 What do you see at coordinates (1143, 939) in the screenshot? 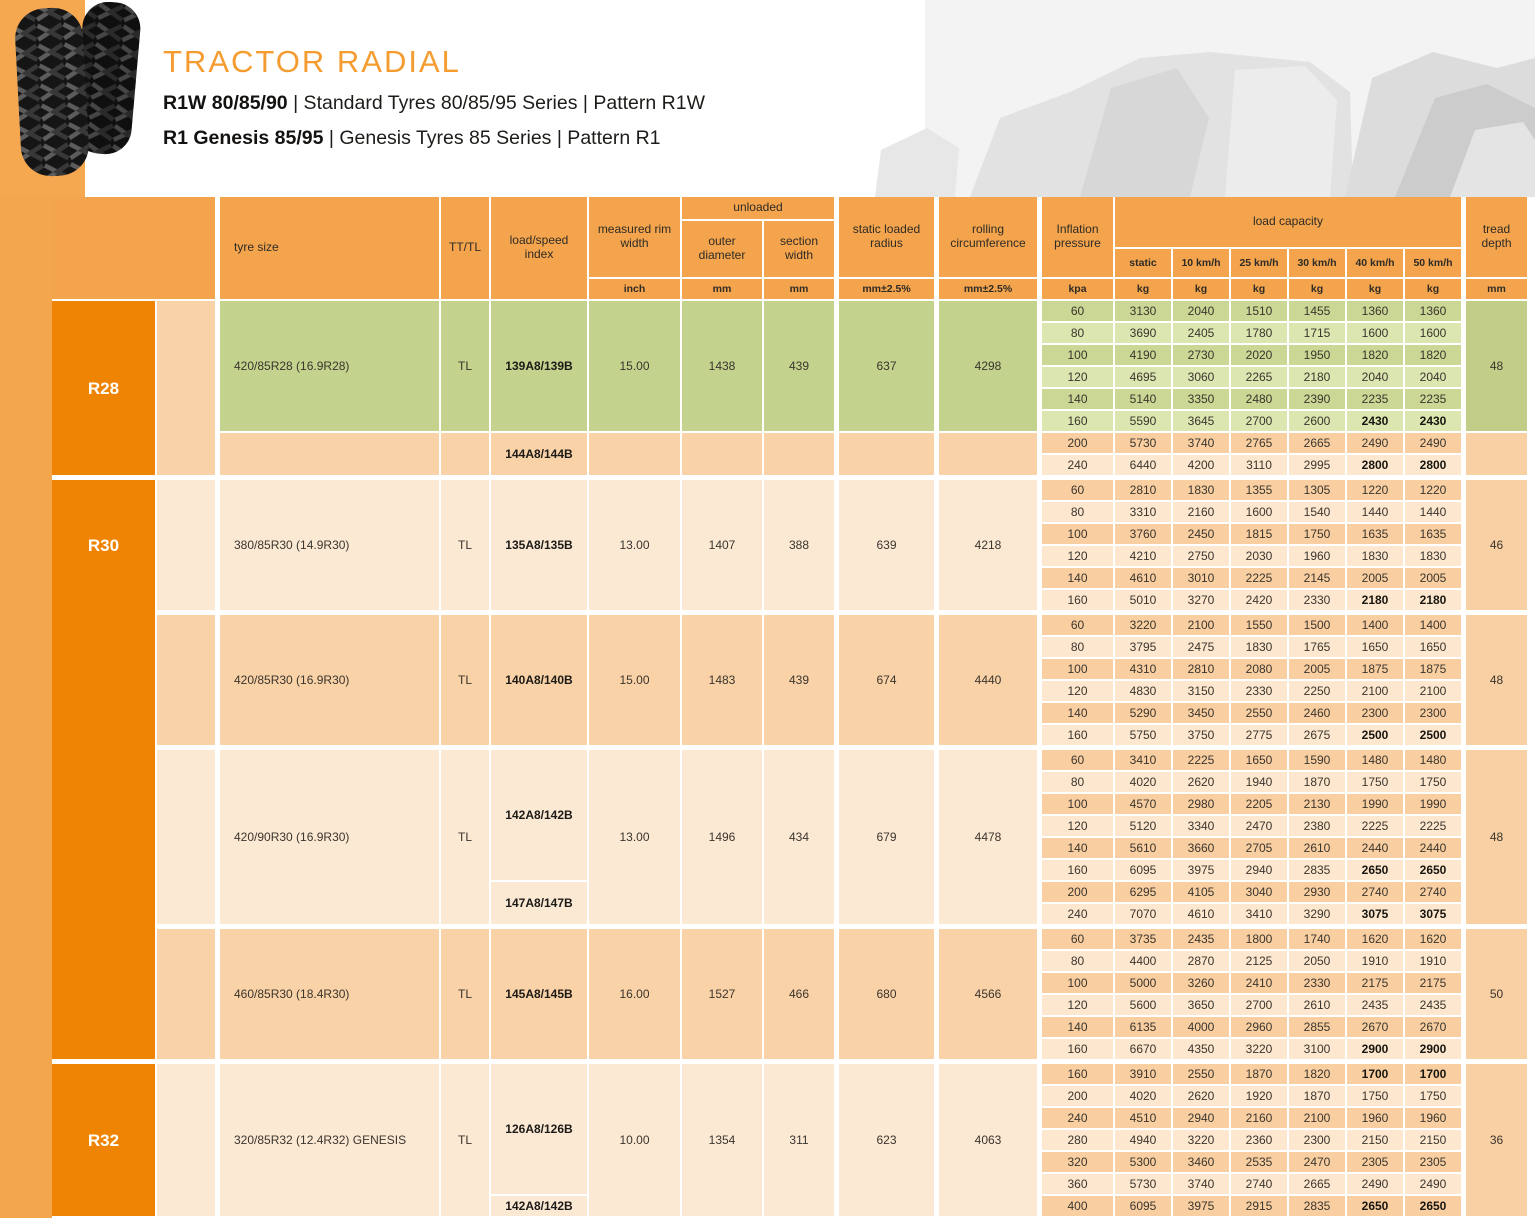
I see `load-capacity-cell: 3735` at bounding box center [1143, 939].